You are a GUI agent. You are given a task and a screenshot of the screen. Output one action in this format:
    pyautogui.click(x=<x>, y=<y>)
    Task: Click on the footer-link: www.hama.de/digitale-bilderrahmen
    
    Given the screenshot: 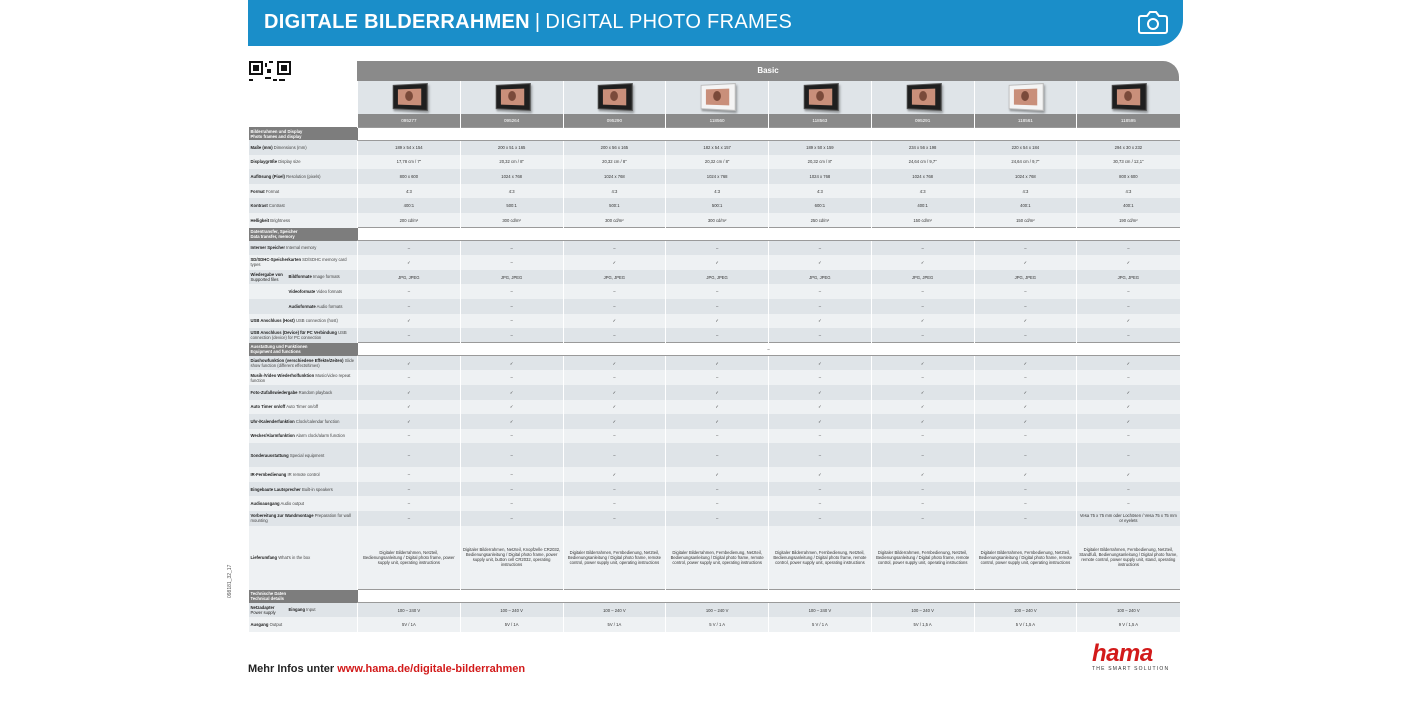 What is the action you would take?
    pyautogui.click(x=431, y=669)
    